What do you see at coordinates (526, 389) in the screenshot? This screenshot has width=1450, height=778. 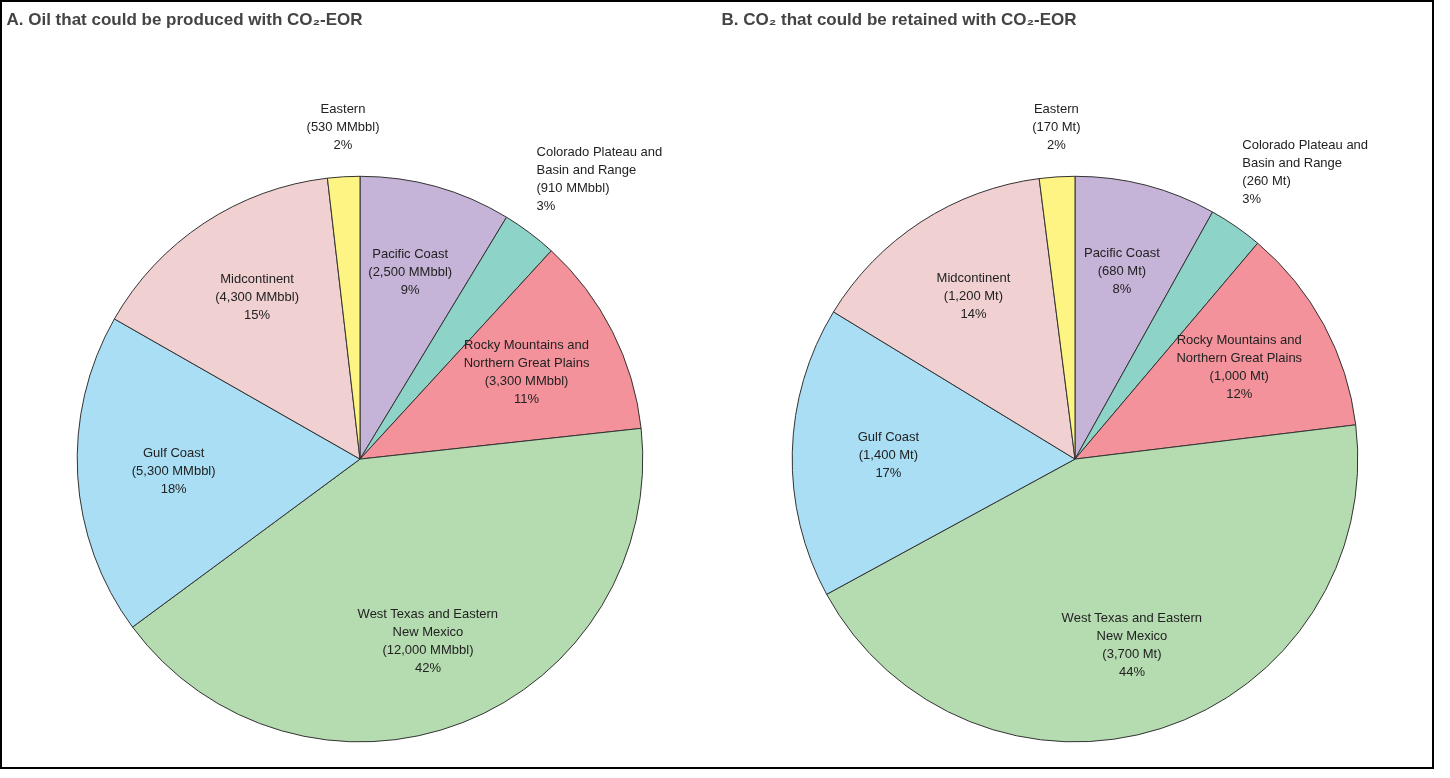 I see `data-label: (3,300 MMbbl) 11%` at bounding box center [526, 389].